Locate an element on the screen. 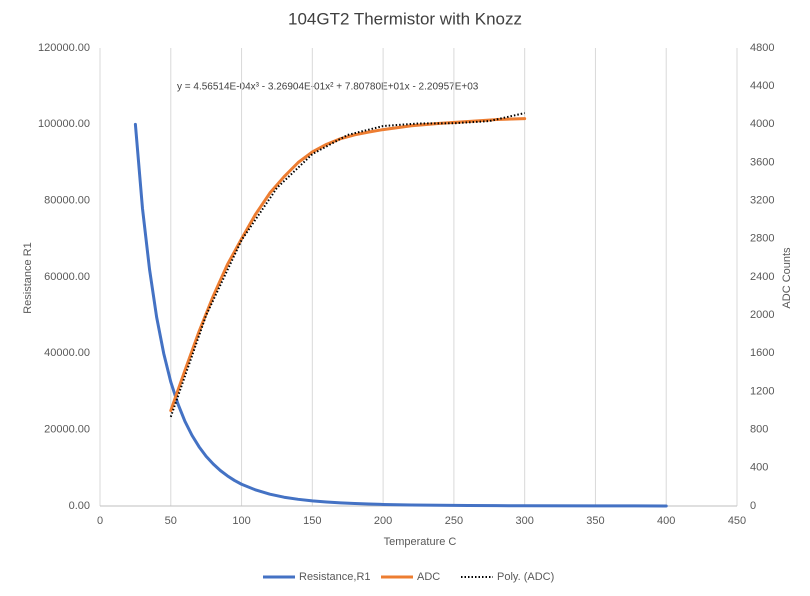  x-tick-label: 250 is located at coordinates (454, 521).